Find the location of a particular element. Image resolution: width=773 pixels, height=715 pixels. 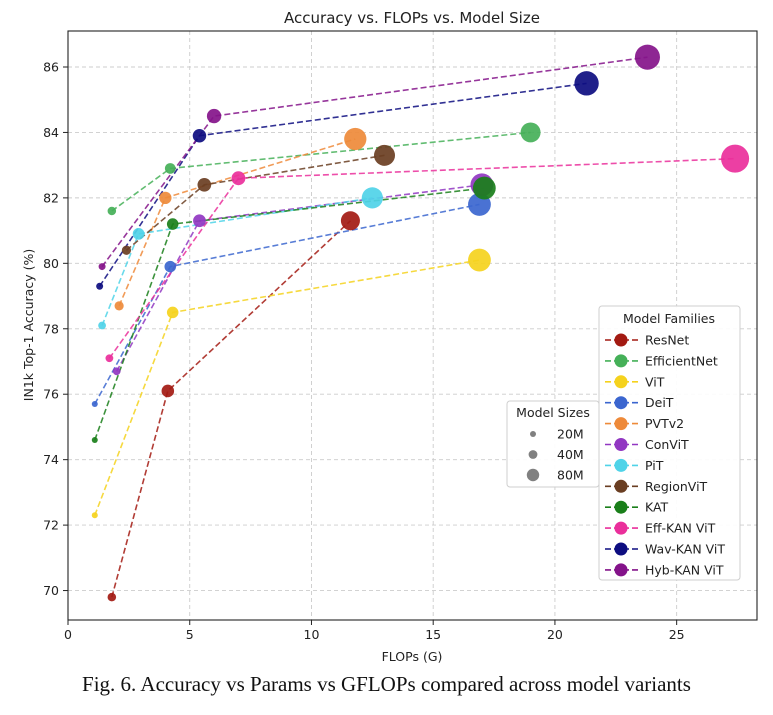

x-tick-label: 15 is located at coordinates (433, 634).